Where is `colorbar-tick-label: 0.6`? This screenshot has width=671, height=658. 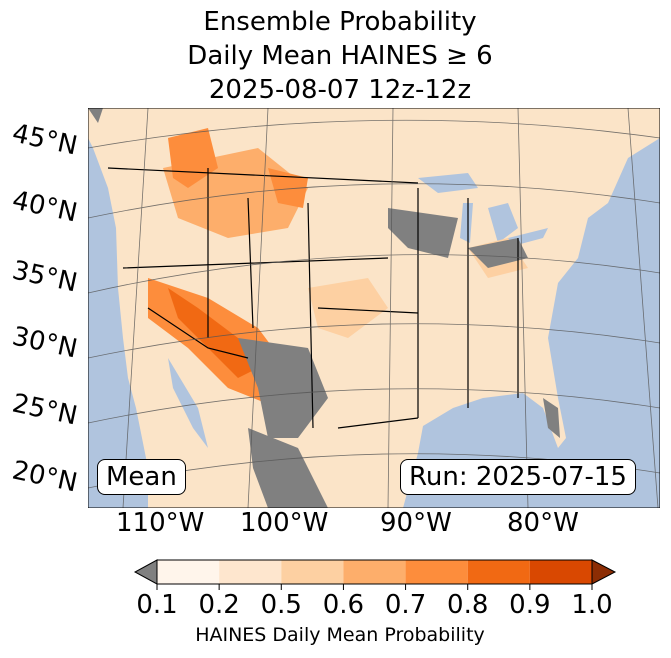 colorbar-tick-label: 0.6 is located at coordinates (343, 605).